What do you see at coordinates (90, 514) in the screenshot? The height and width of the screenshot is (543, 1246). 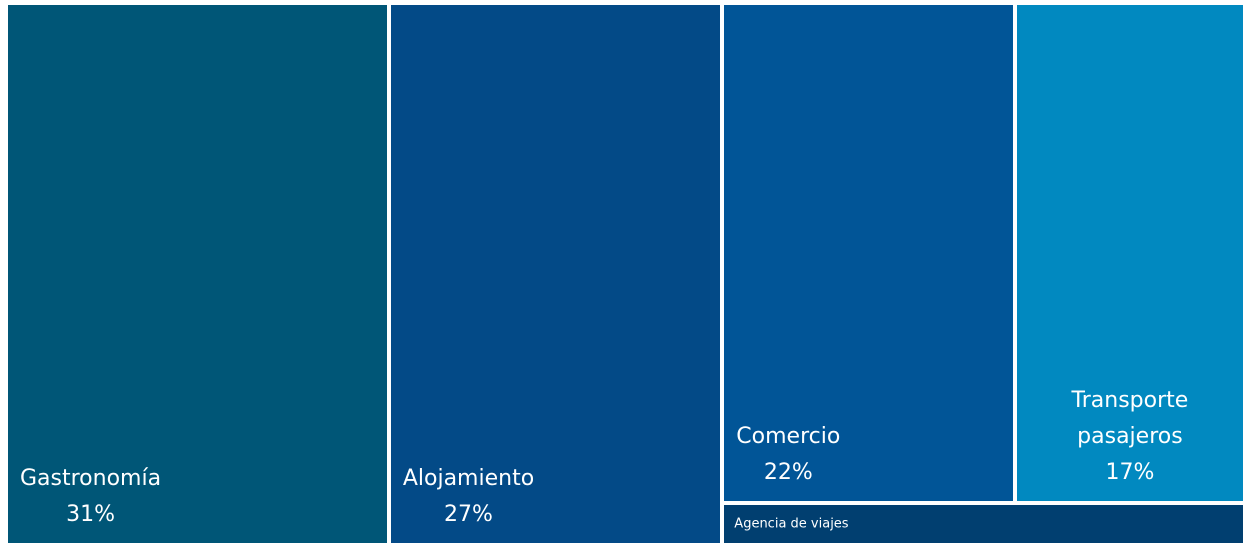 I see `cell-value: 31%` at bounding box center [90, 514].